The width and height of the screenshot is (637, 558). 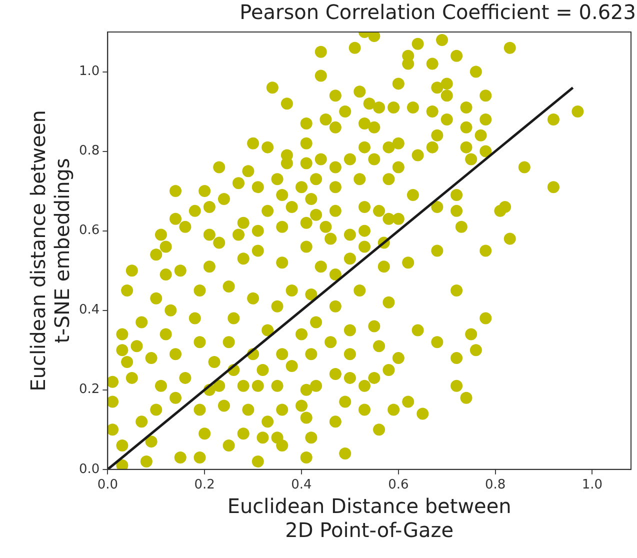 What do you see at coordinates (204, 485) in the screenshot?
I see `x-tick-label: 0.2` at bounding box center [204, 485].